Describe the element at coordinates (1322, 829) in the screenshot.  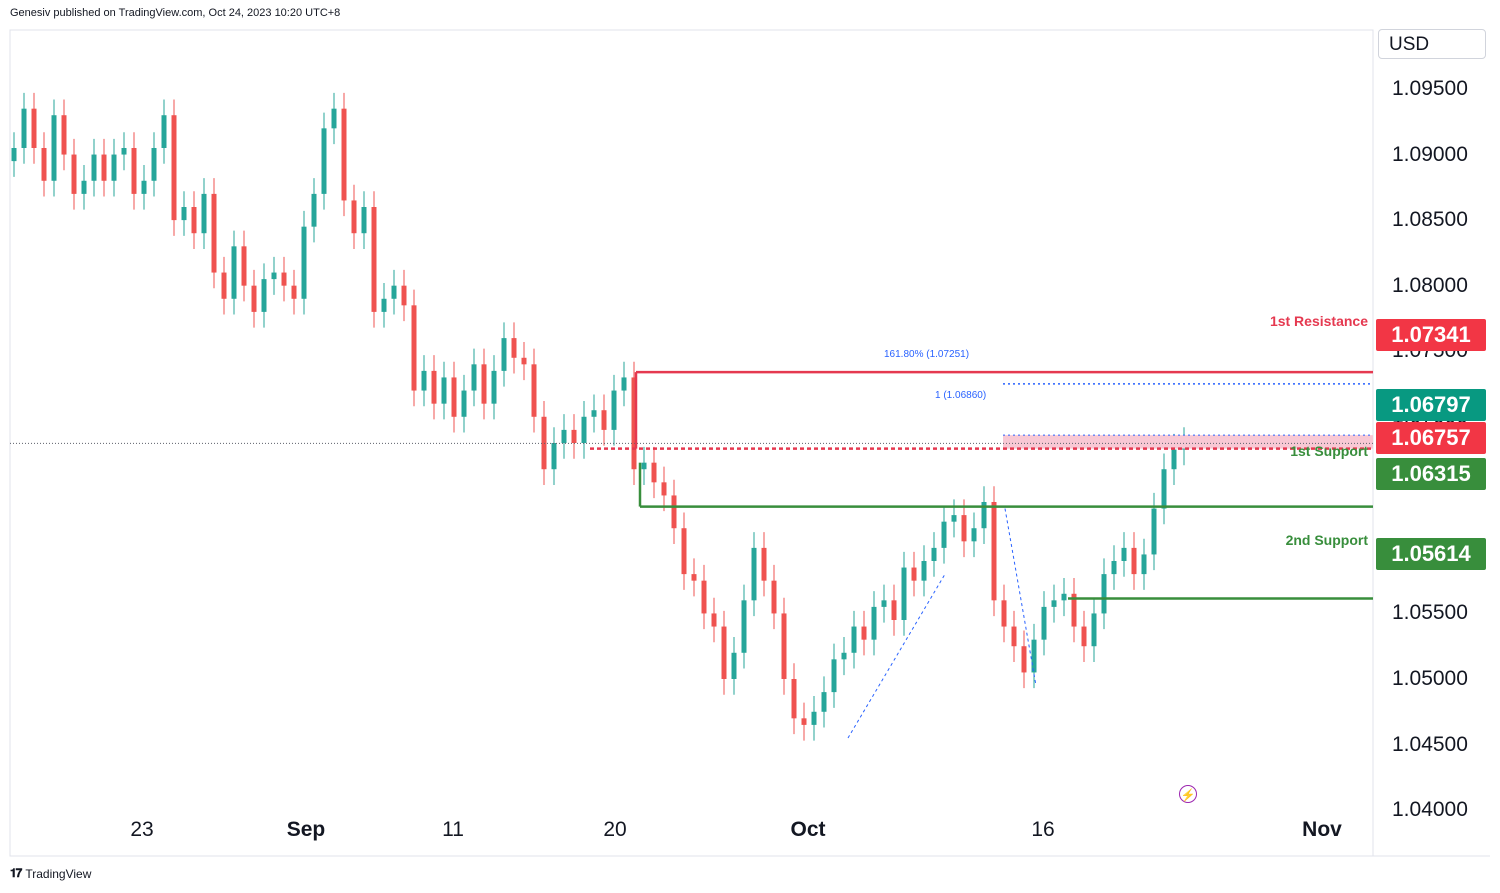
I see `time-tick-label: Nov` at that location.